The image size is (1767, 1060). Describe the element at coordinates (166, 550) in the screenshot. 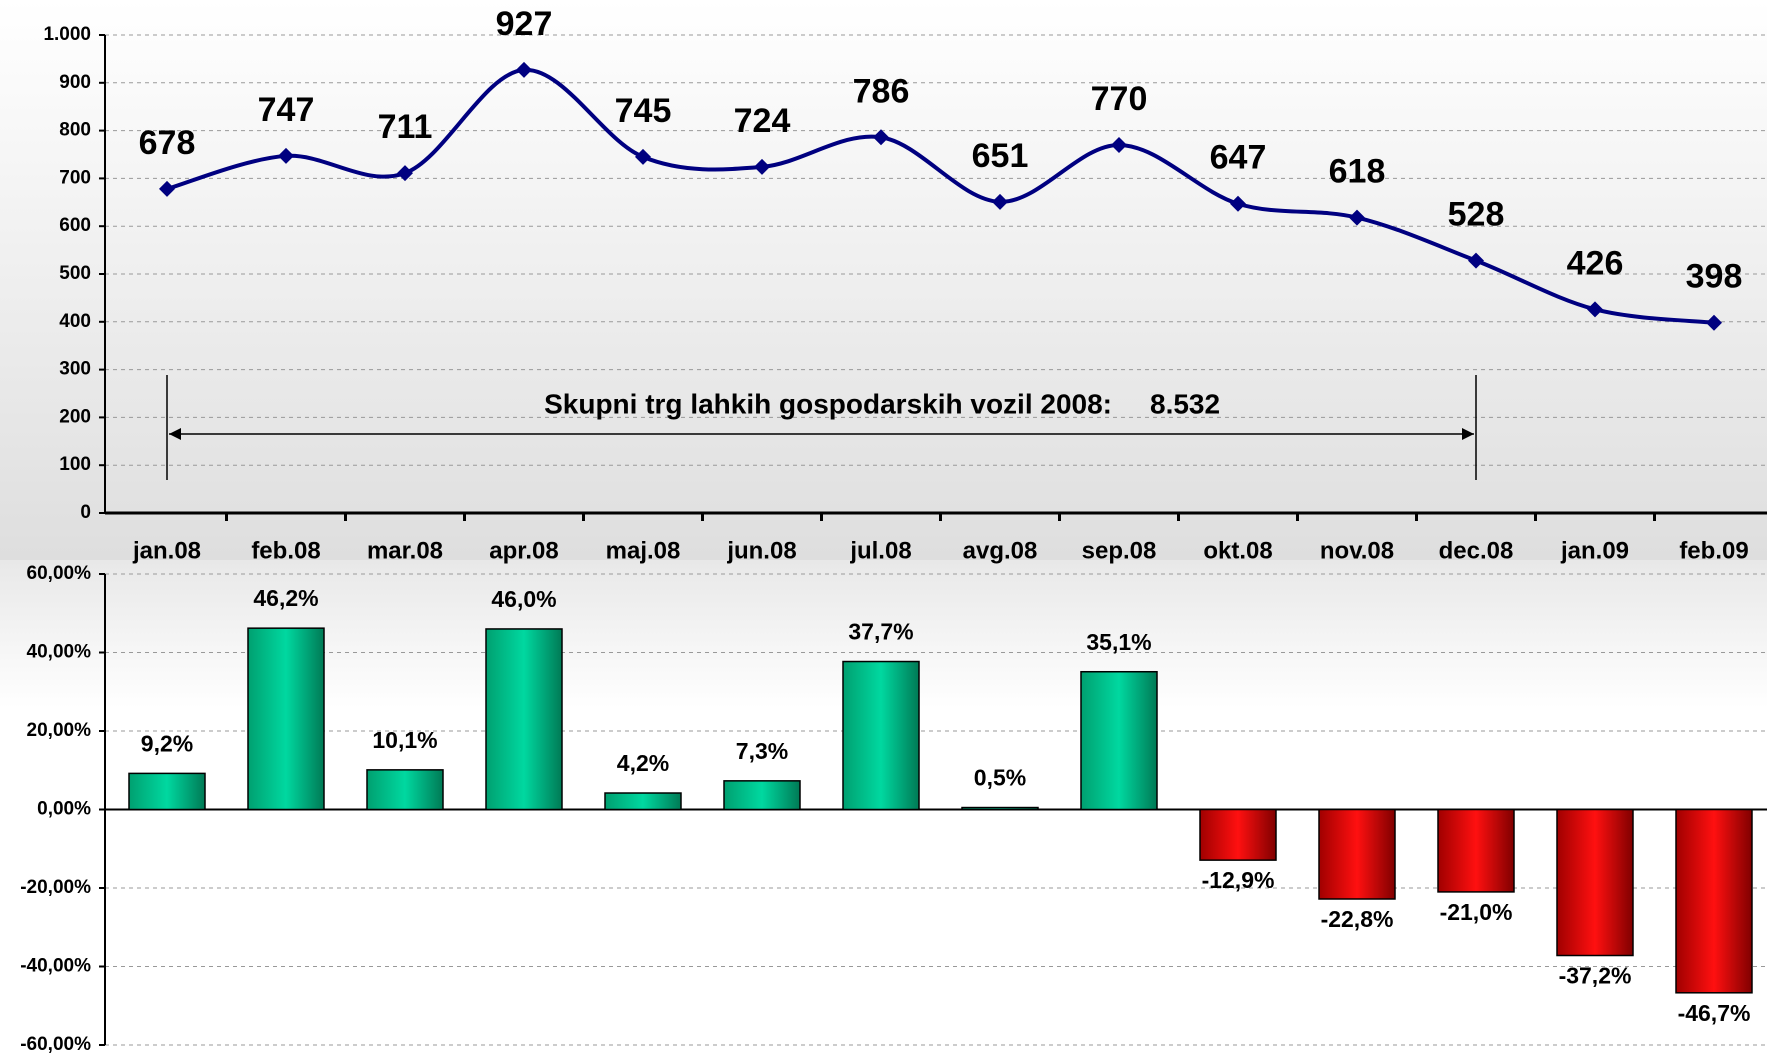

I see `x-tick-label: jan.08` at that location.